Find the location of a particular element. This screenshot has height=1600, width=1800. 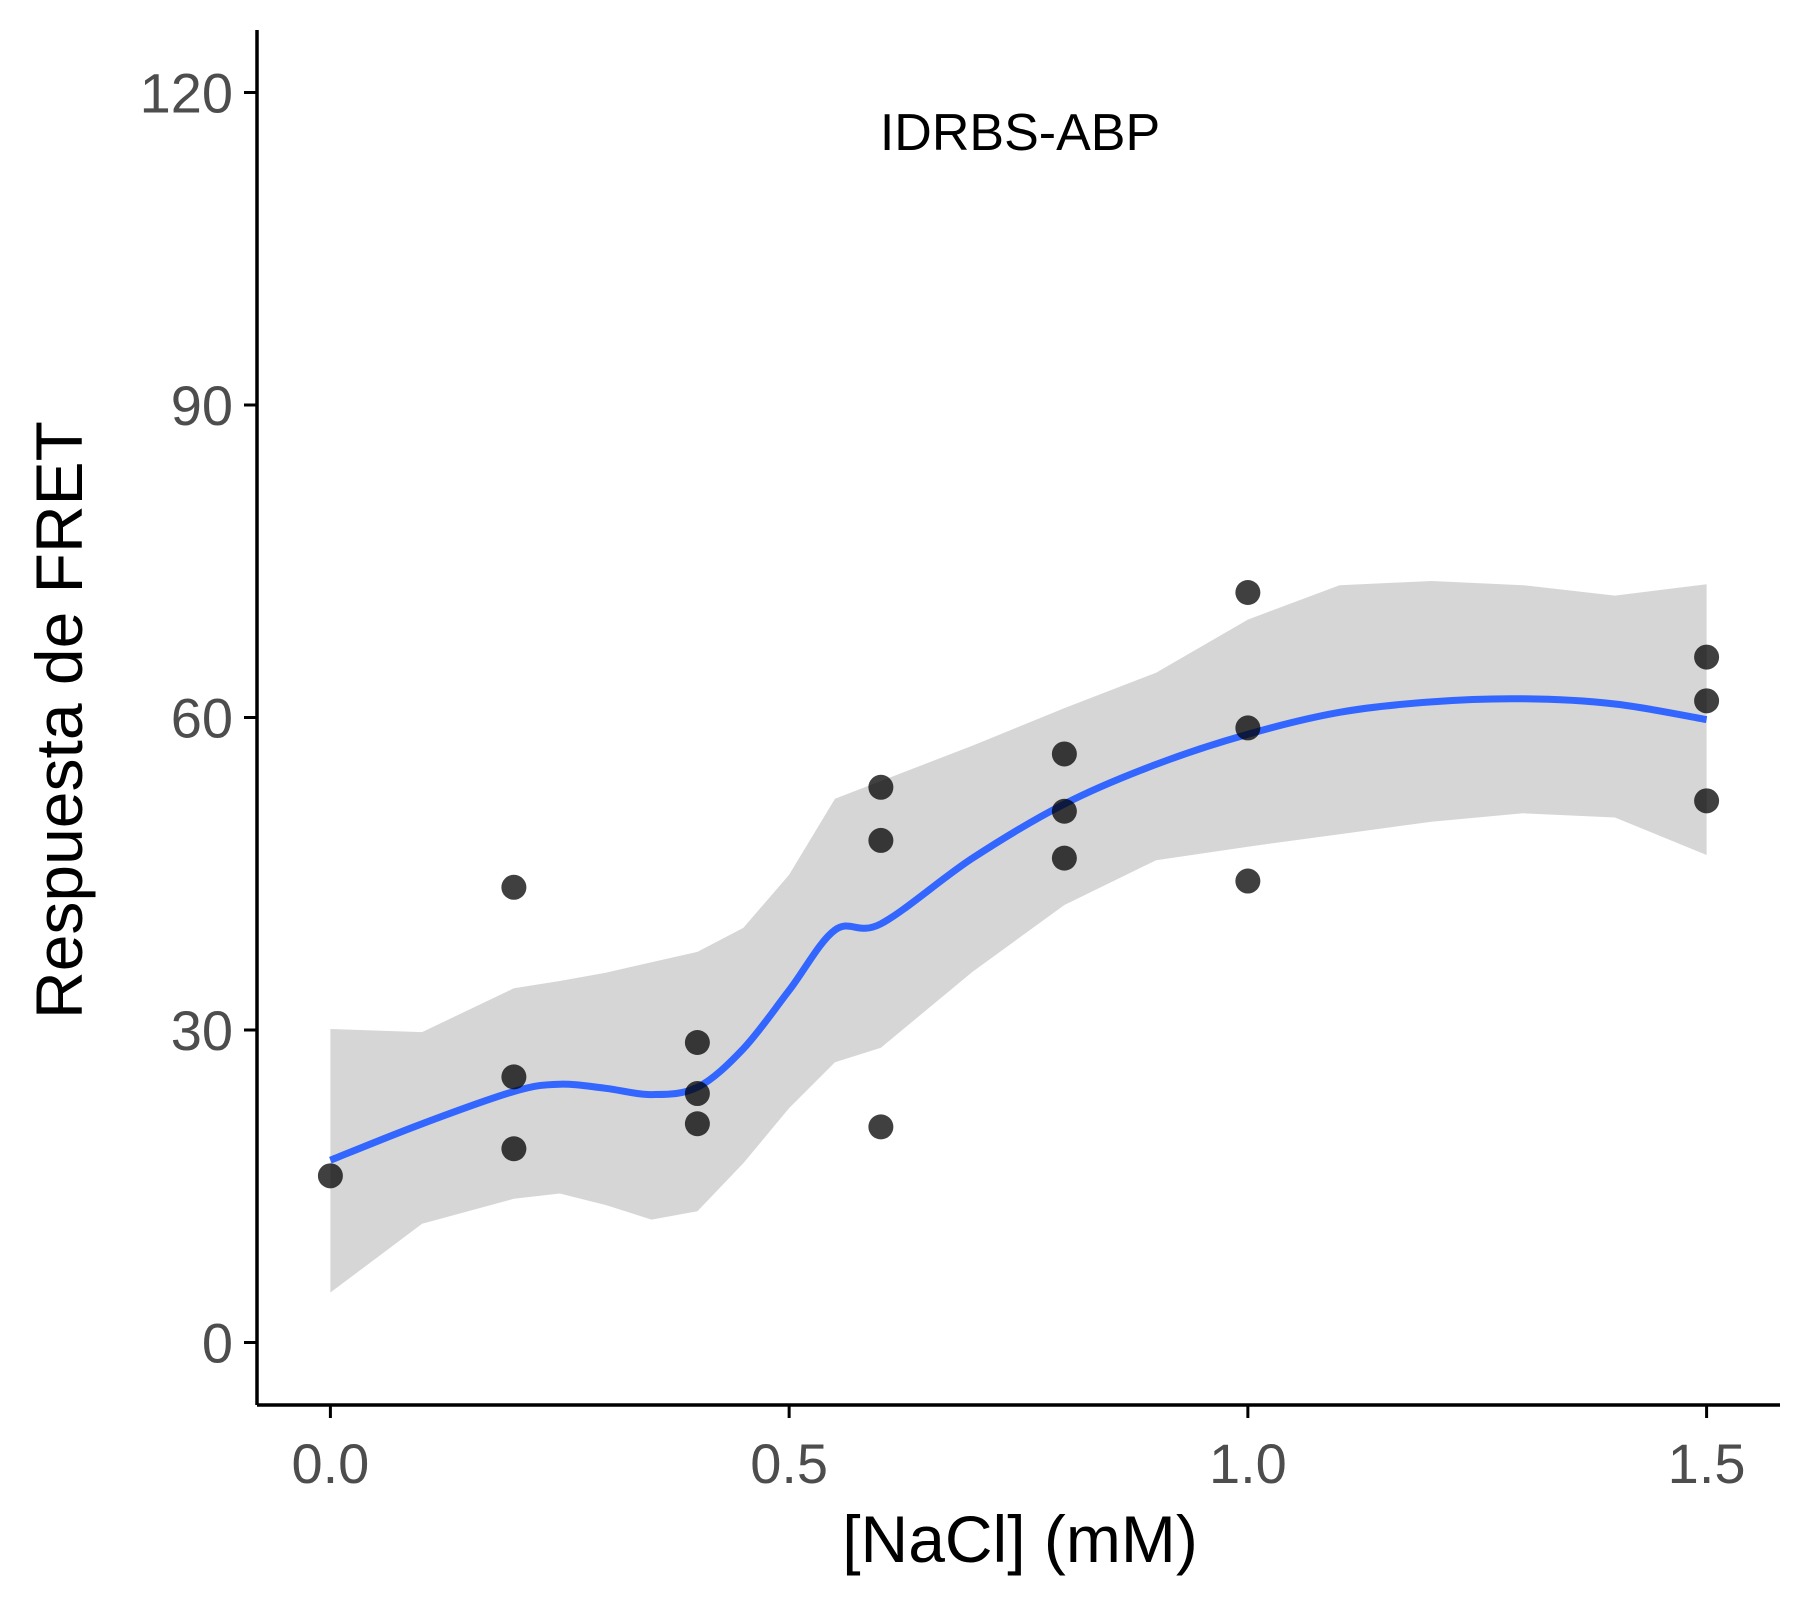

chart-annotation: IDRBS-ABP is located at coordinates (1020, 133).